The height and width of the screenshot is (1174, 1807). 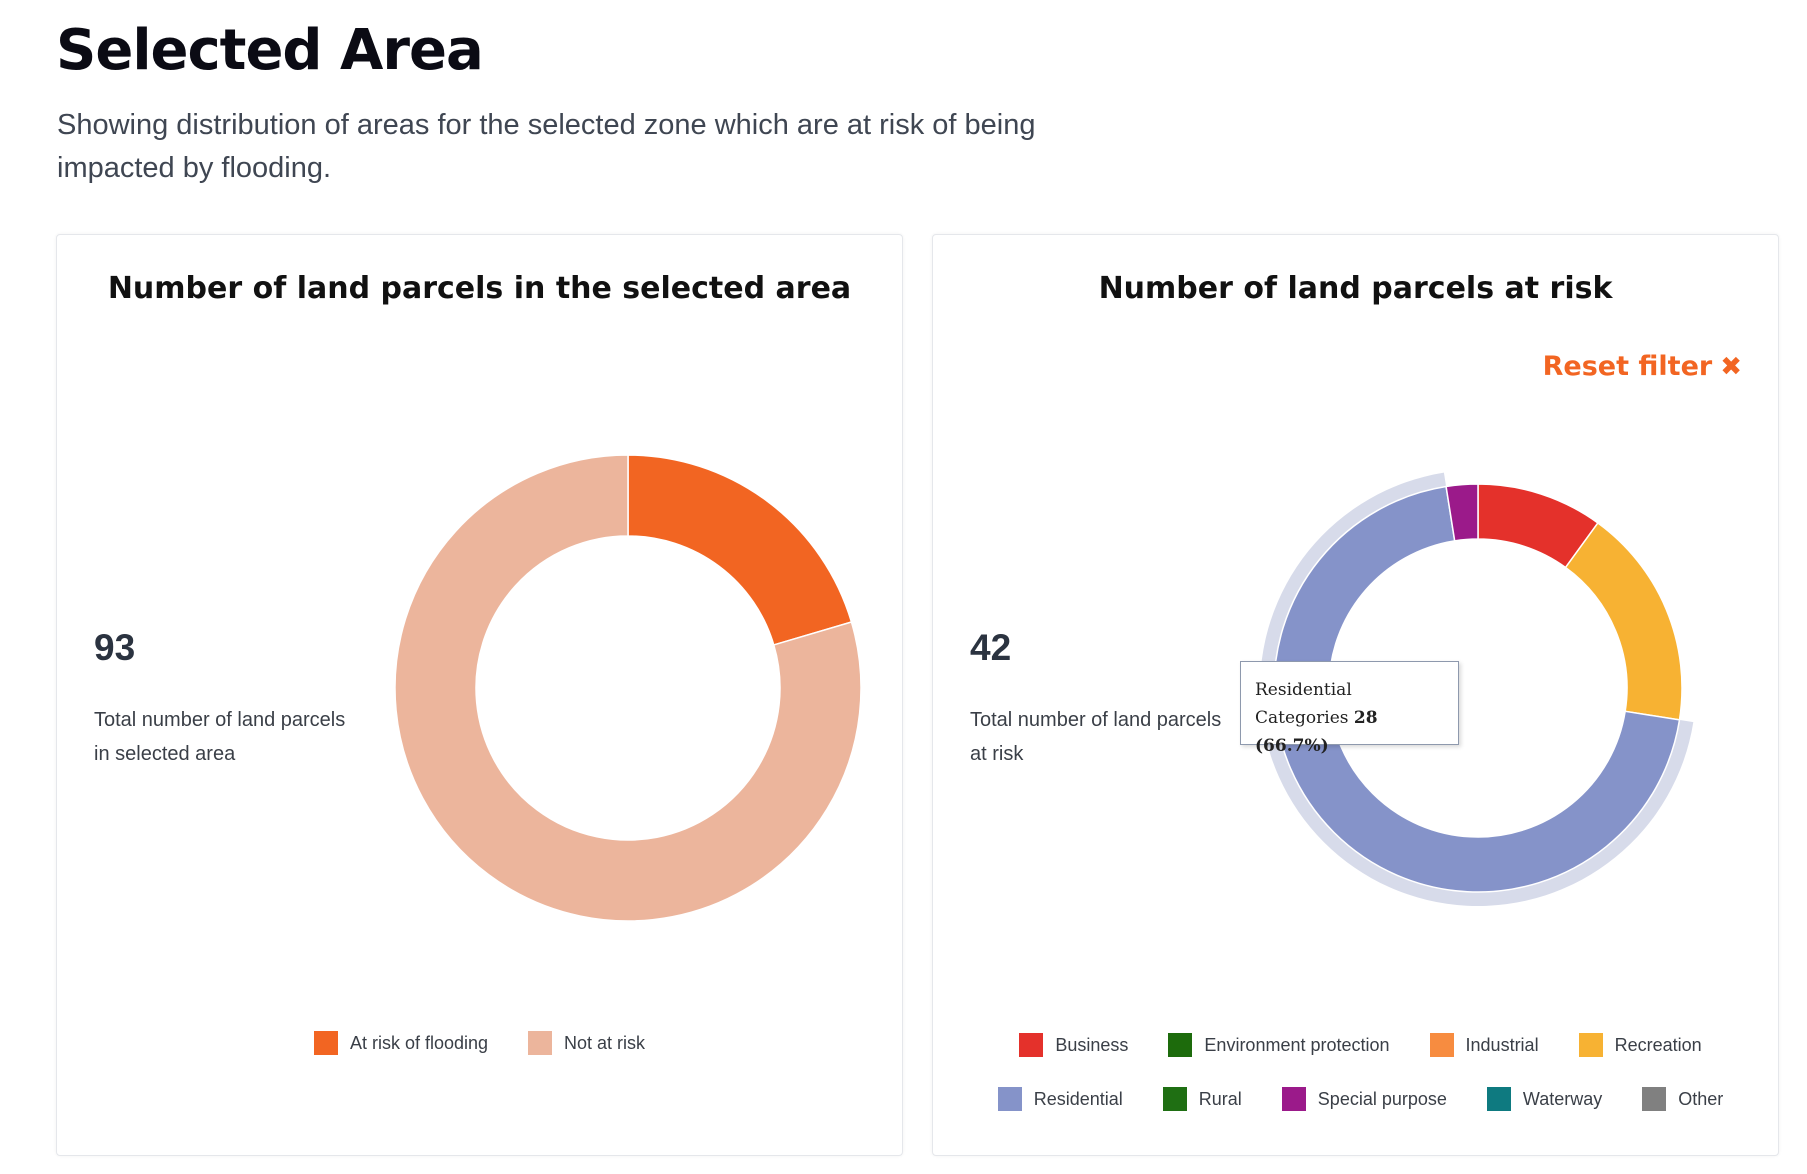 I want to click on legend-label: Environment protection, so click(x=1297, y=1044).